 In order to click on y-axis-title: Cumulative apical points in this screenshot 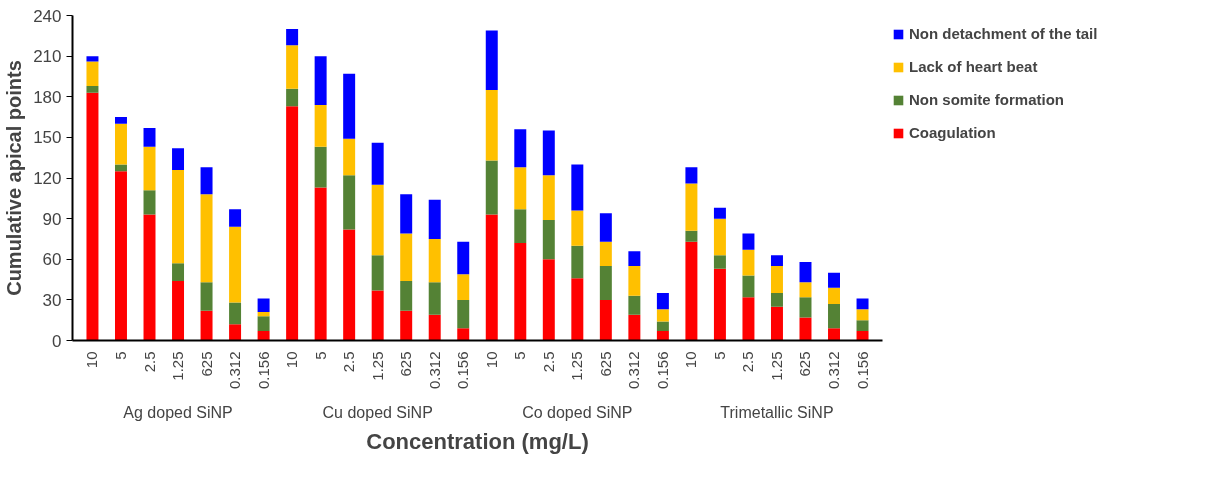, I will do `click(14, 178)`.